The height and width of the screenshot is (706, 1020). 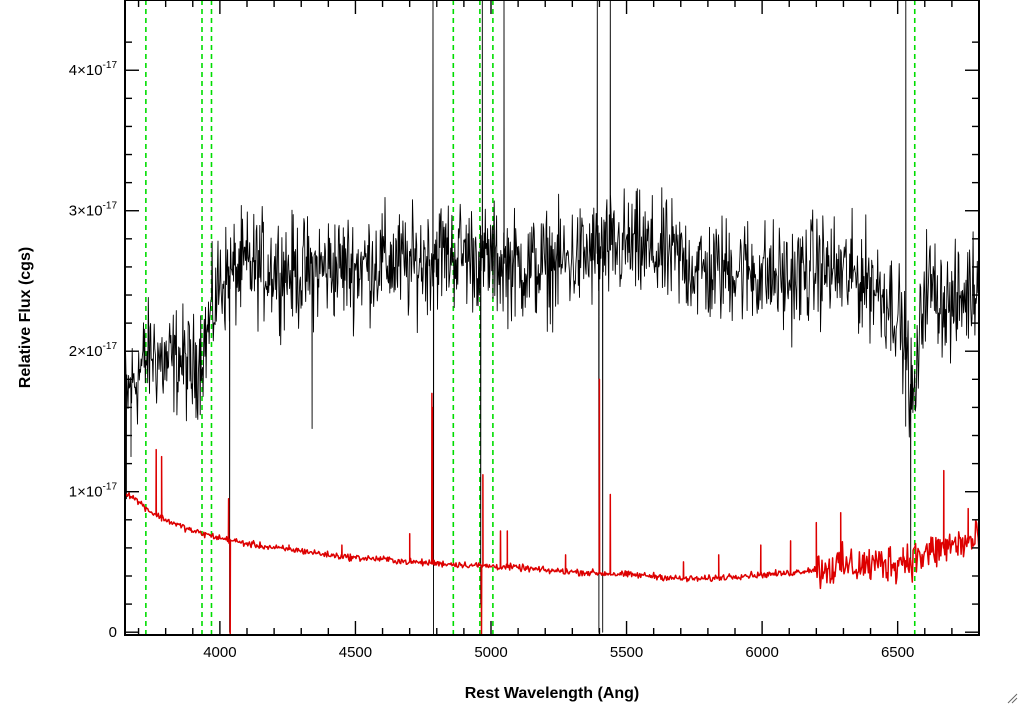 I want to click on x-tick-label-4500: 4500, so click(x=355, y=652).